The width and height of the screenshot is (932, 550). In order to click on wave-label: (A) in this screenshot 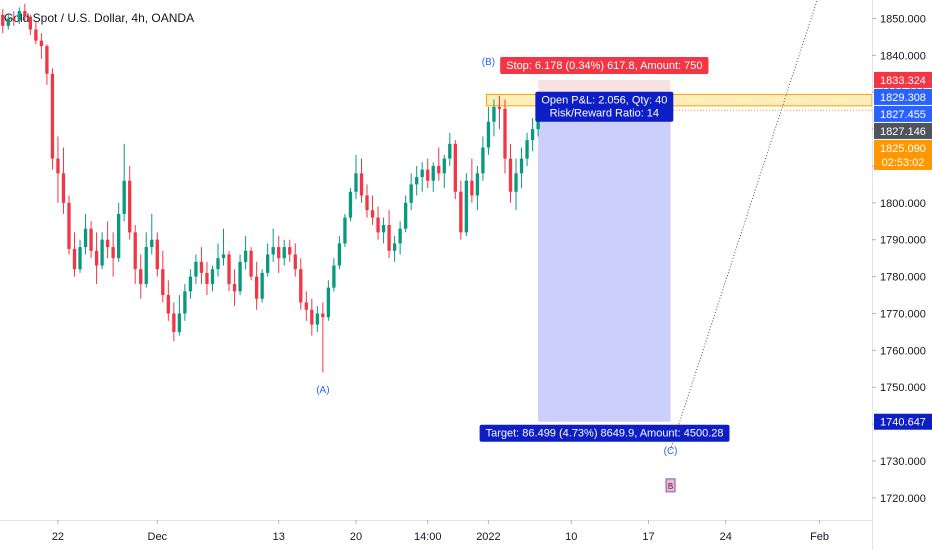, I will do `click(322, 390)`.